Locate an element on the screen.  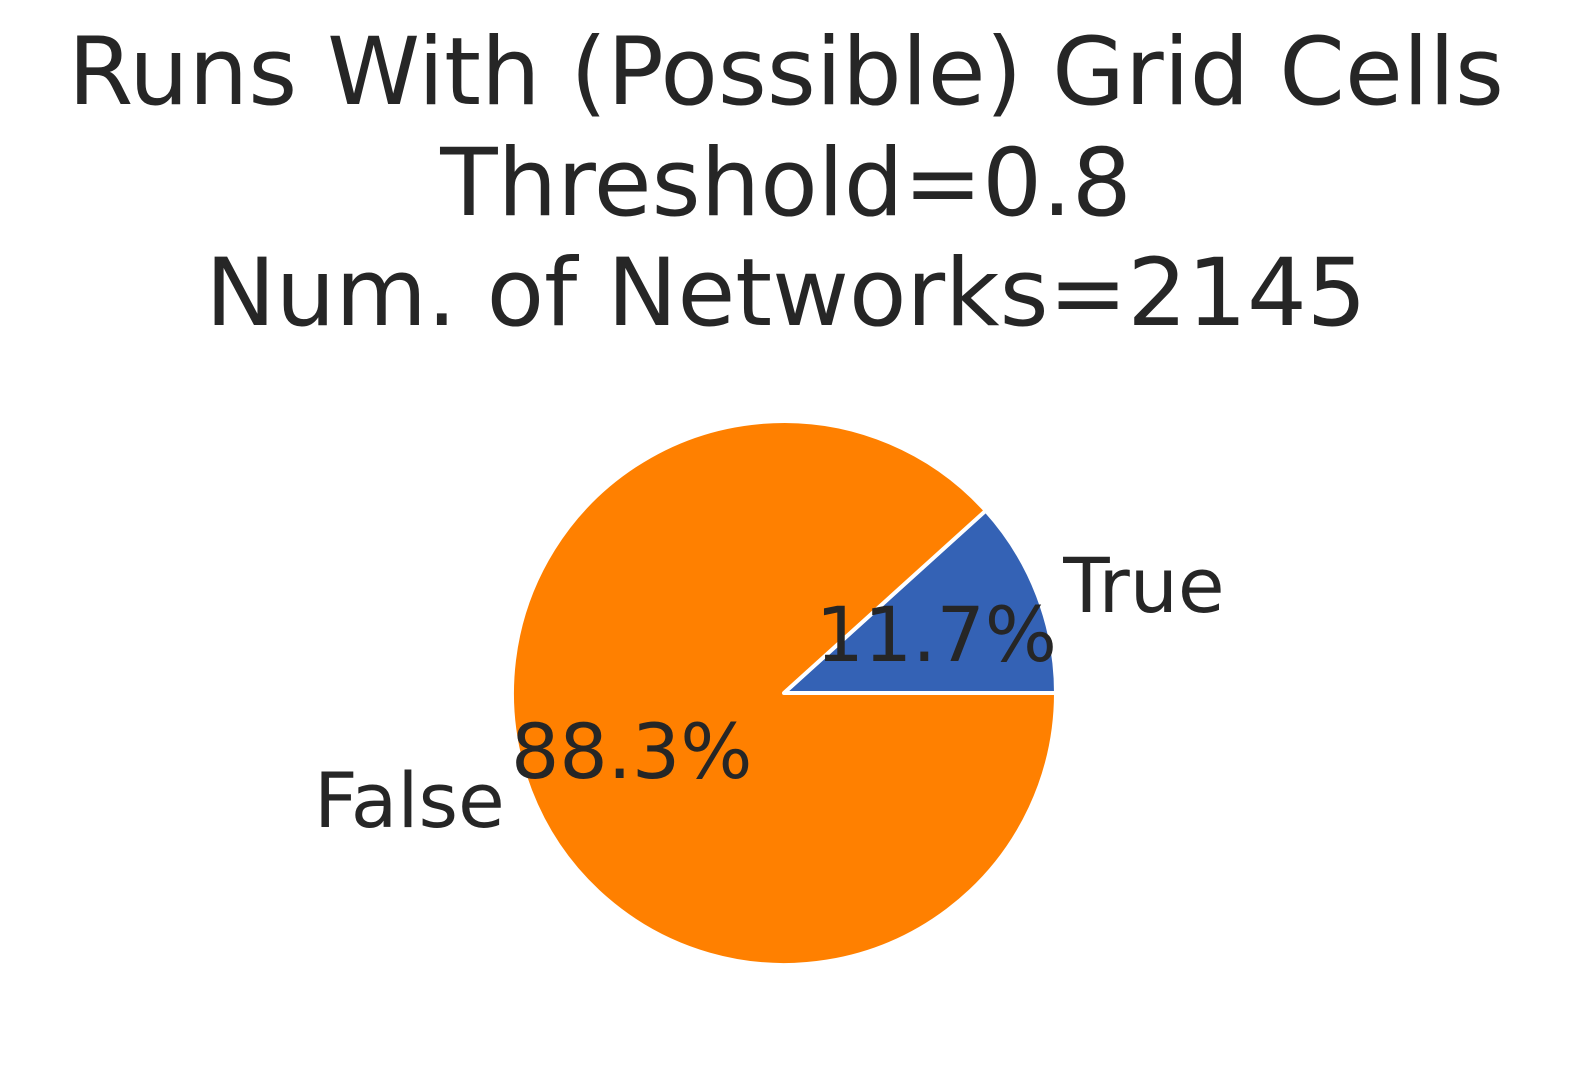
pie-pct-label-false: 88.3% is located at coordinates (631, 751).